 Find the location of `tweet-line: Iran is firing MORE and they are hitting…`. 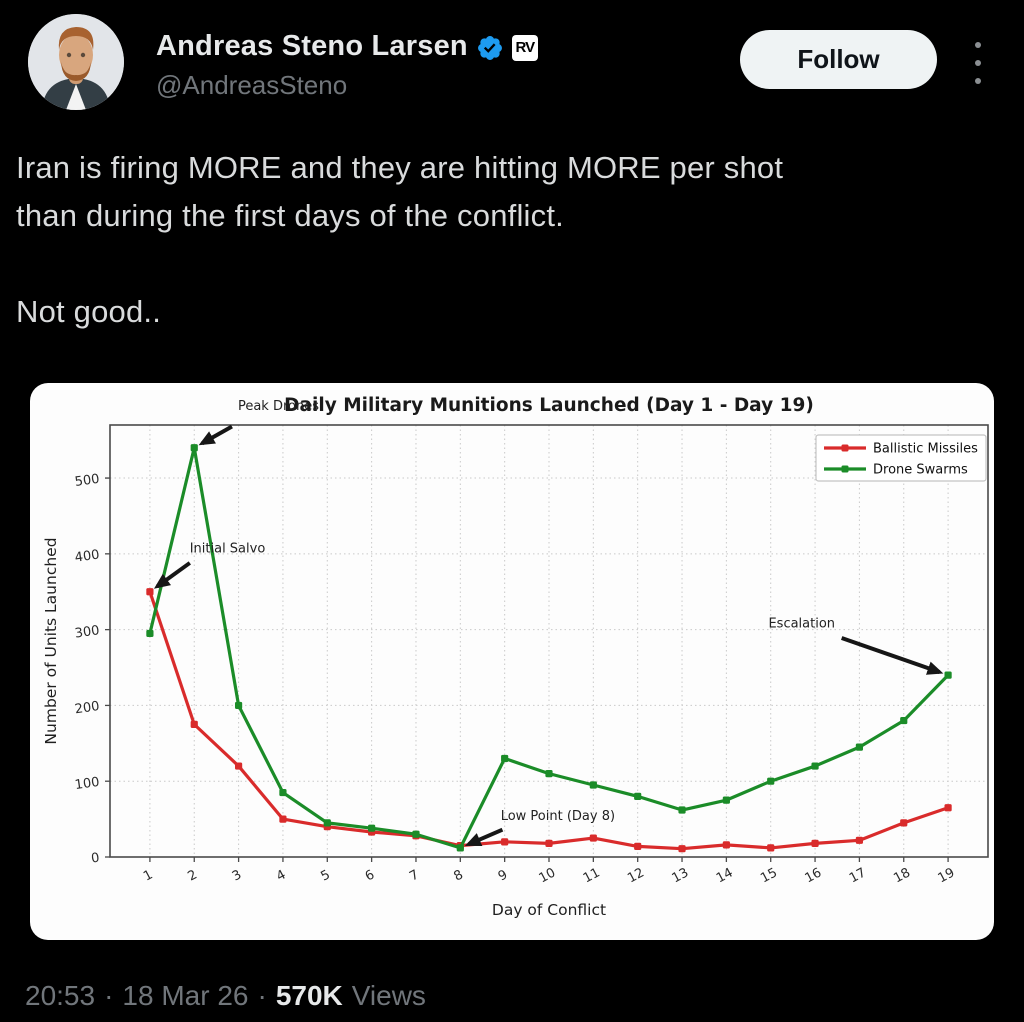

tweet-line: Iran is firing MORE and they are hitting… is located at coordinates (400, 167).